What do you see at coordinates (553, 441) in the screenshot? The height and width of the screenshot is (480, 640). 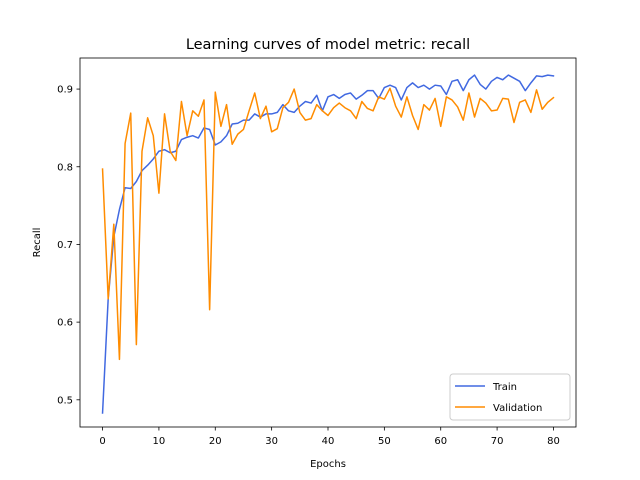 I see `x-tick-label: 80` at bounding box center [553, 441].